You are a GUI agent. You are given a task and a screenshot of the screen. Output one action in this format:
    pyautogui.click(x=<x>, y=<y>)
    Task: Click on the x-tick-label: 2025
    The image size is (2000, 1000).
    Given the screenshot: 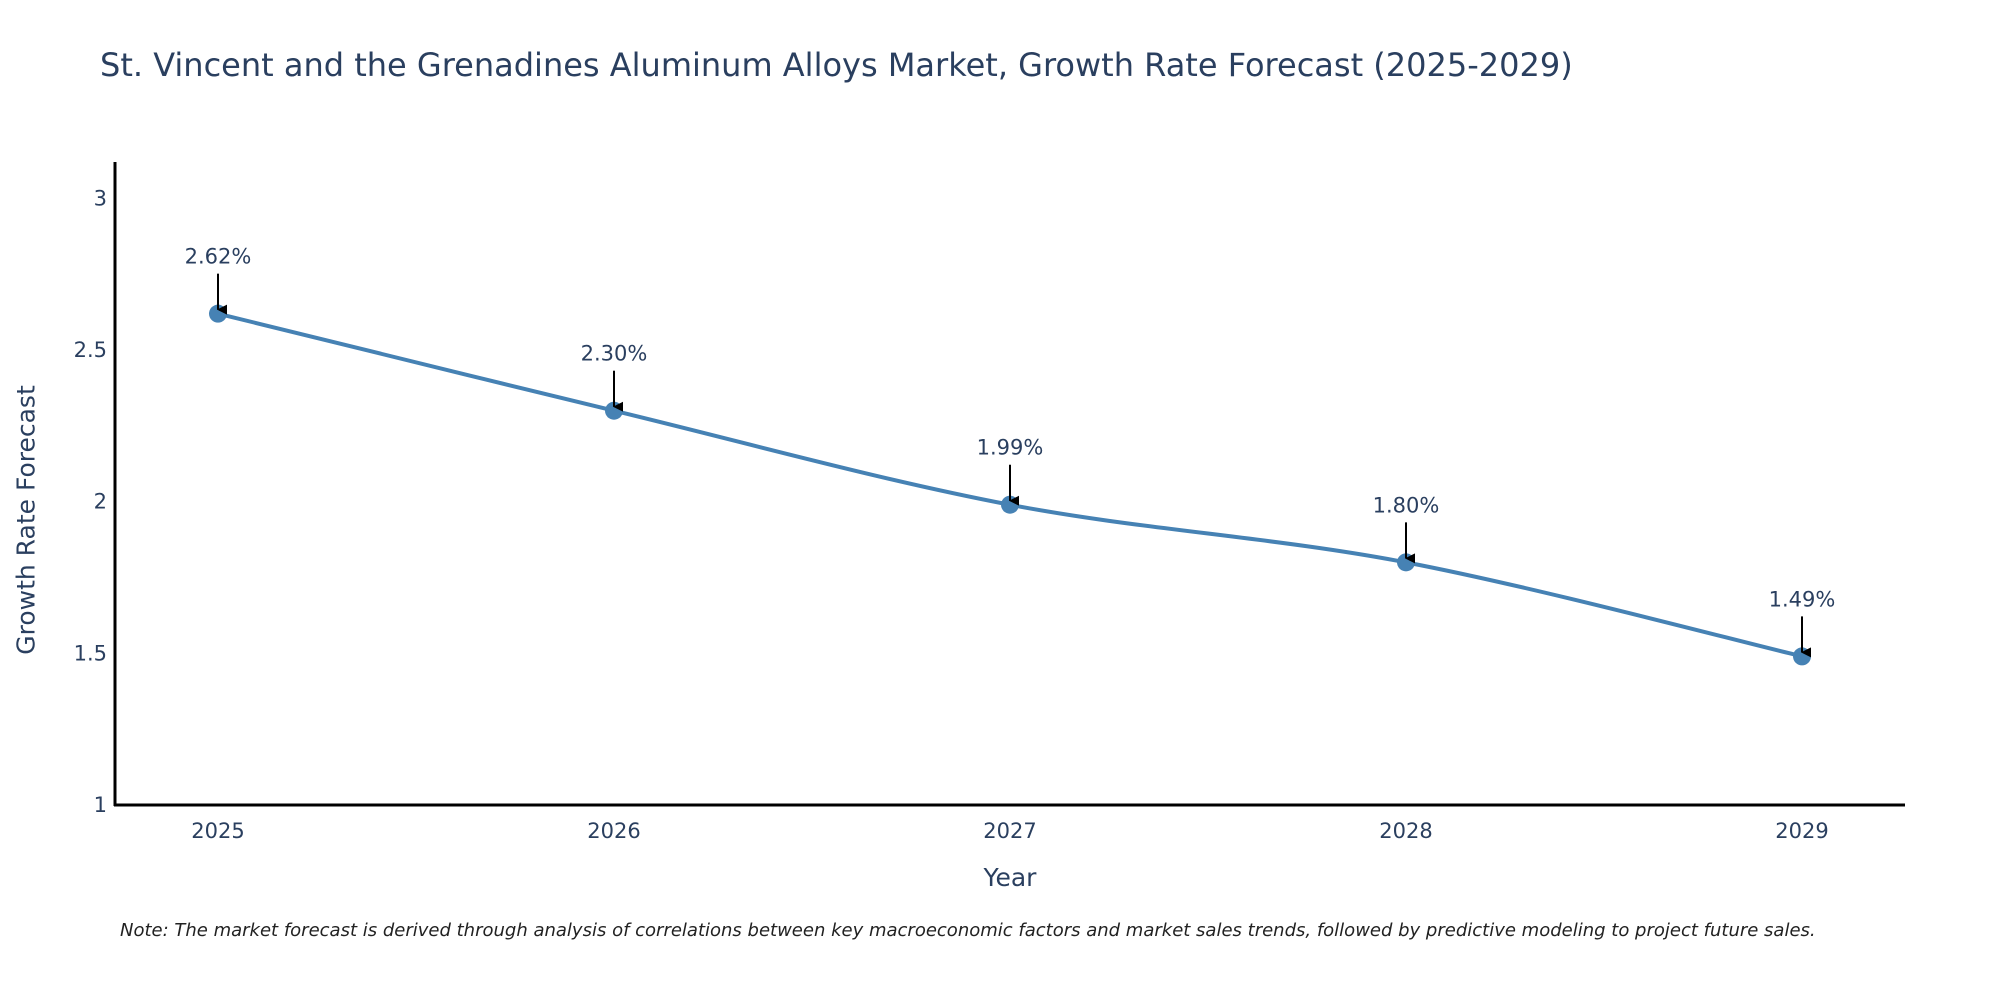 What is the action you would take?
    pyautogui.click(x=217, y=831)
    